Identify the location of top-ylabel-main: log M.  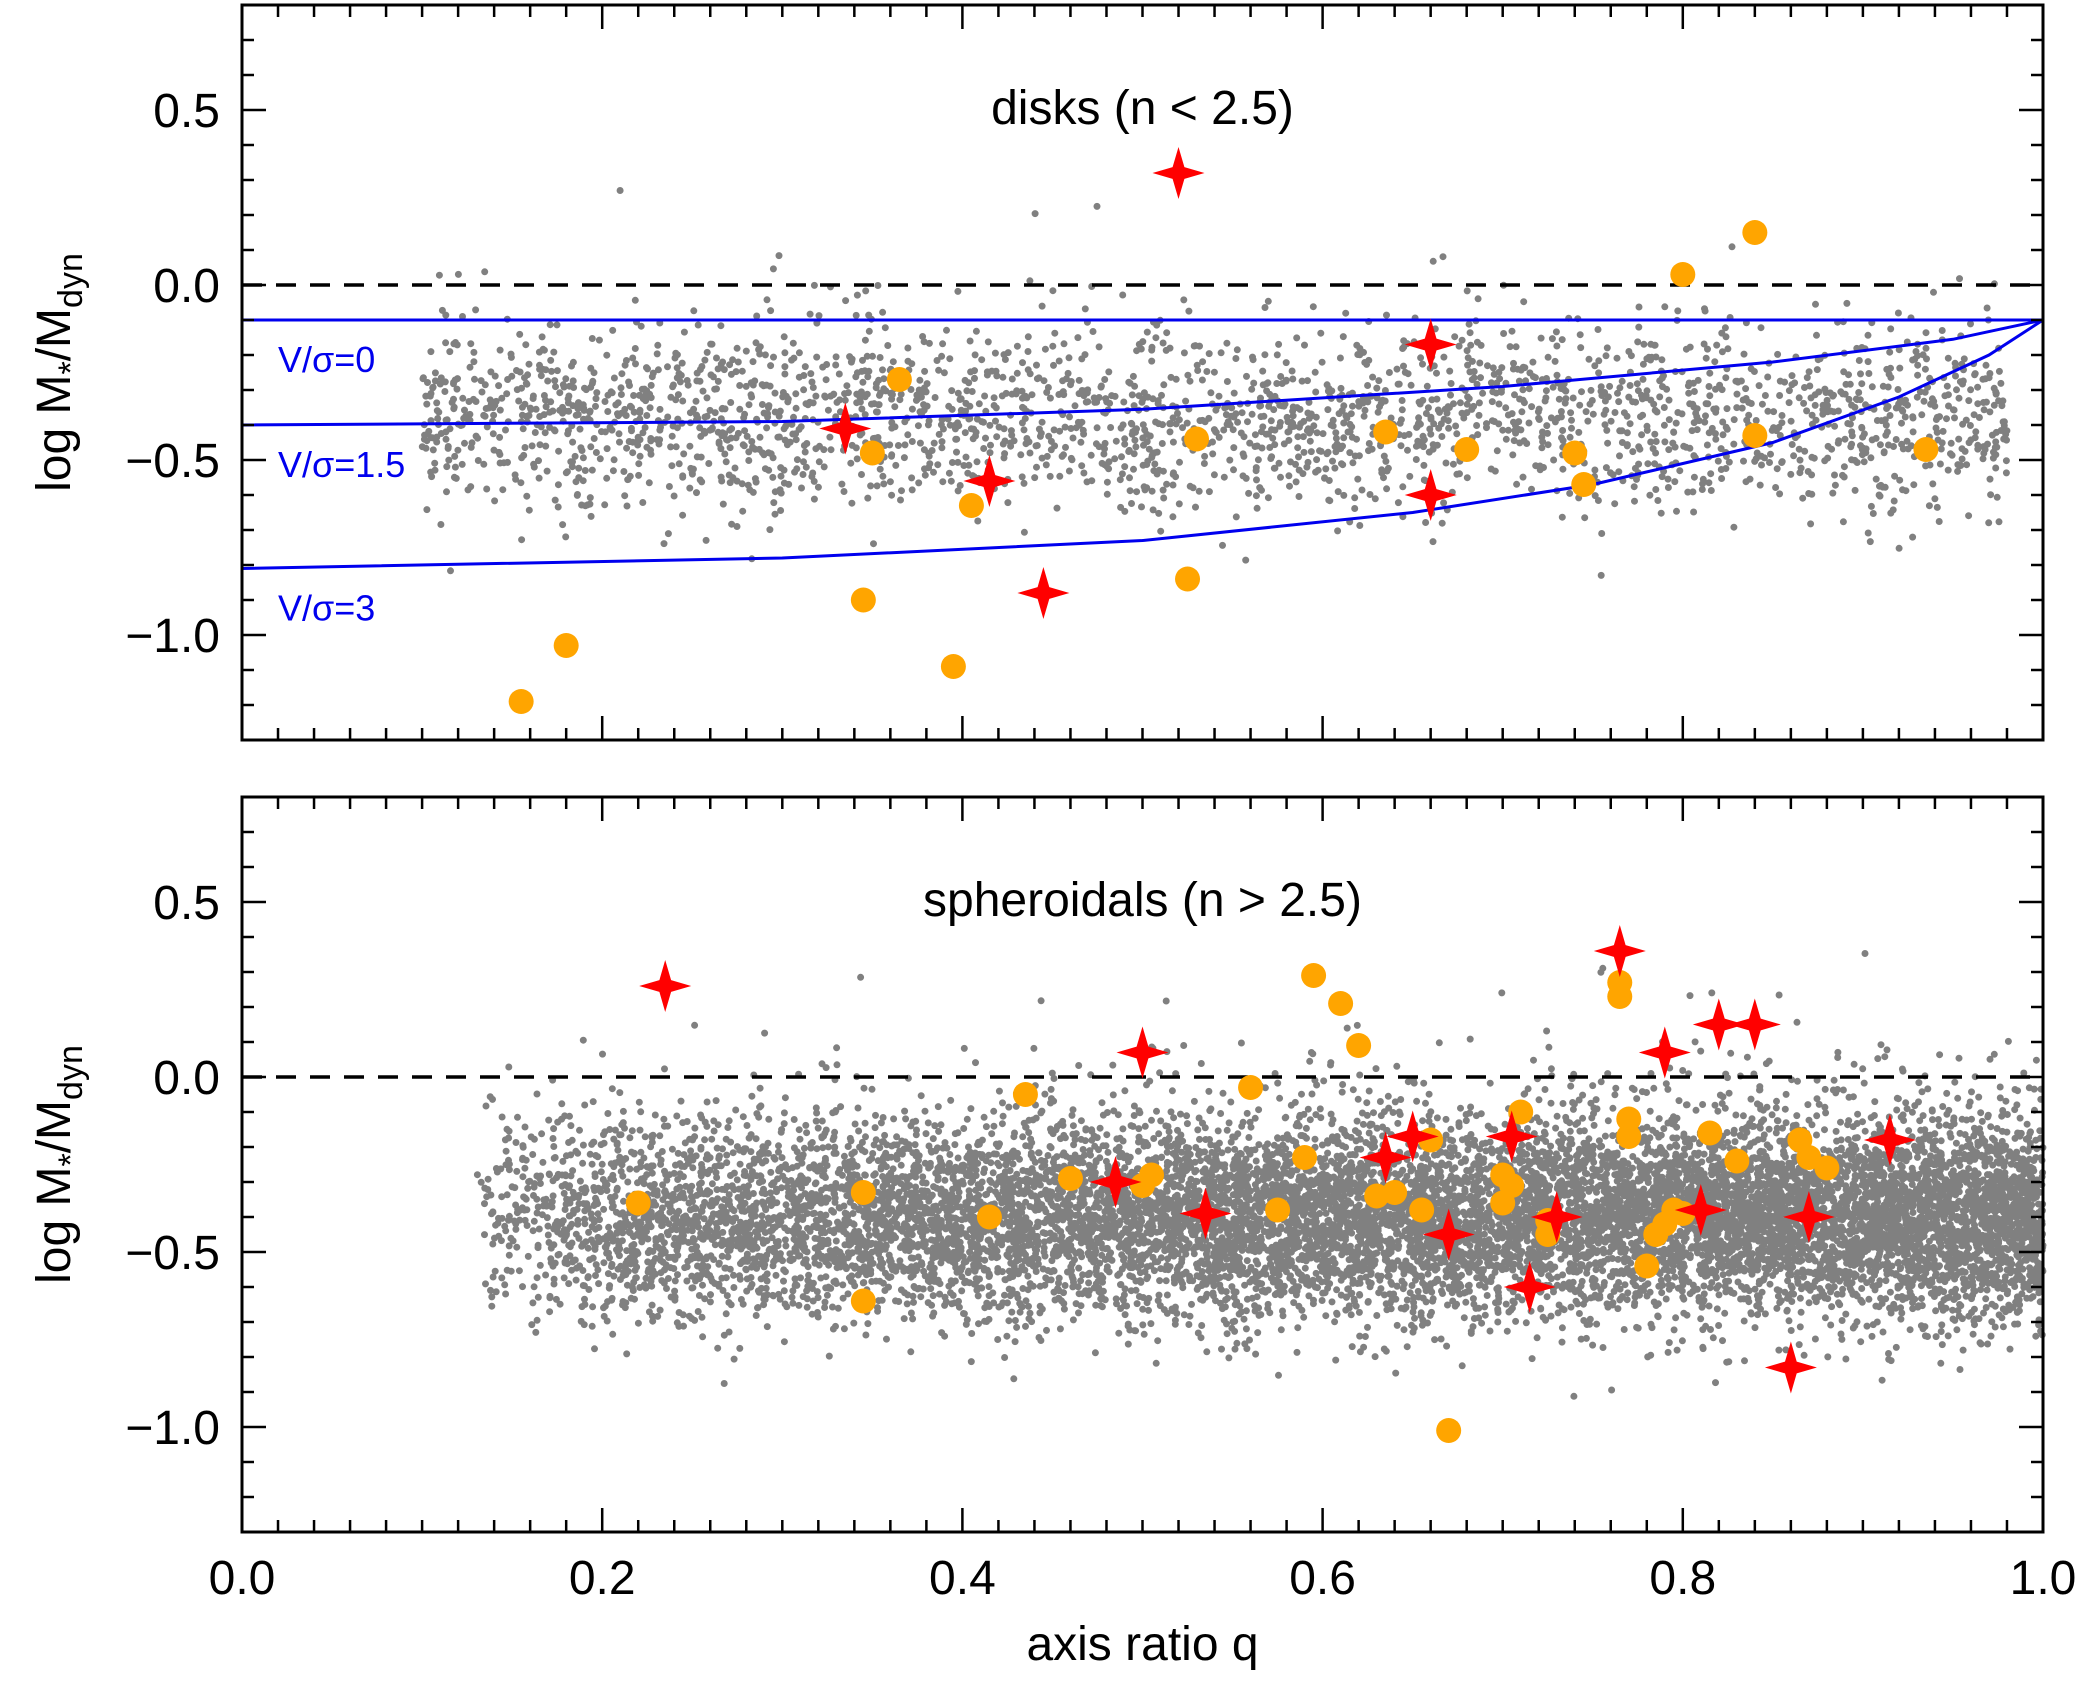
(54, 433).